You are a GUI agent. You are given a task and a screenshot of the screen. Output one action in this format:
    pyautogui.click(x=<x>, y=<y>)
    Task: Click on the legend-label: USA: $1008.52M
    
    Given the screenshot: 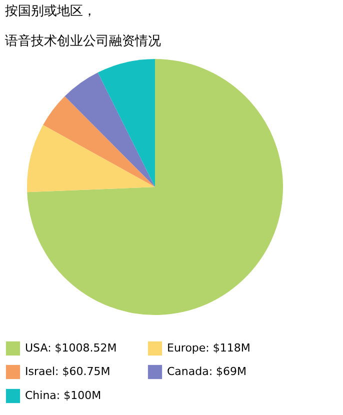 What is the action you would take?
    pyautogui.click(x=71, y=347)
    